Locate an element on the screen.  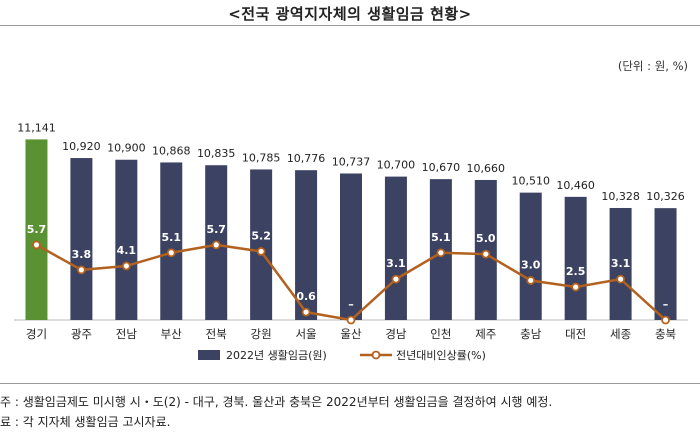
rate-label-10: 5.0 is located at coordinates (486, 238).